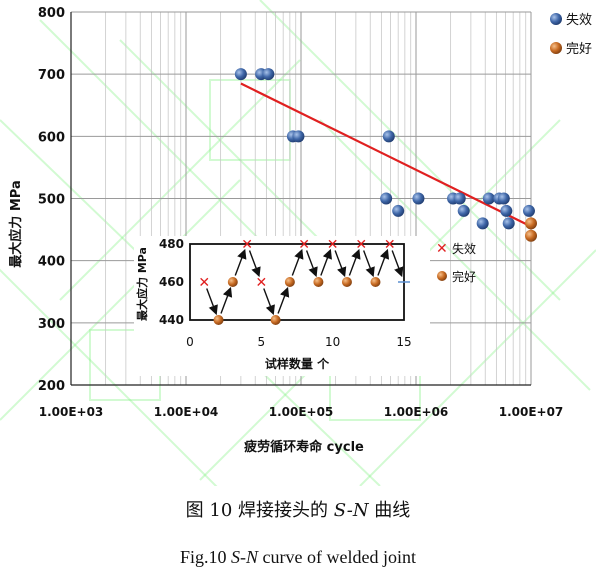  Describe the element at coordinates (403, 342) in the screenshot. I see `inset-x-tick-label: 15` at that location.